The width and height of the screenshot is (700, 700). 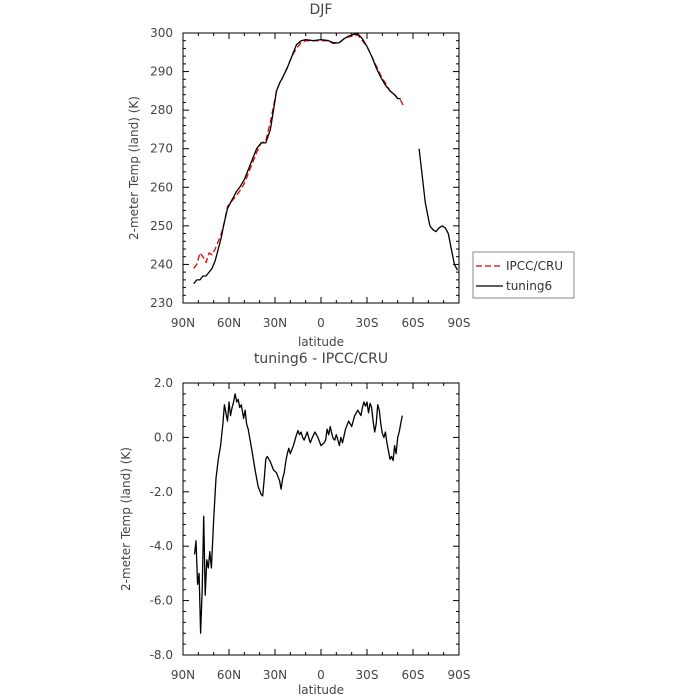 I want to click on y-tick-label: 0.0, so click(x=163, y=437).